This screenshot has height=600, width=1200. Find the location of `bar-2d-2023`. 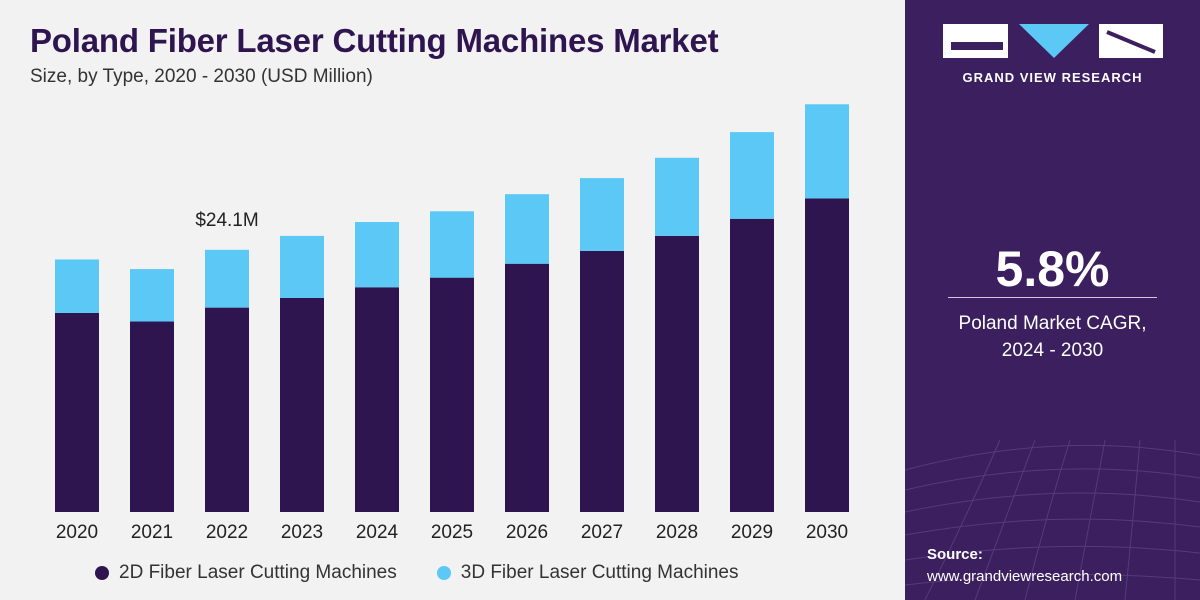

bar-2d-2023 is located at coordinates (302, 404).